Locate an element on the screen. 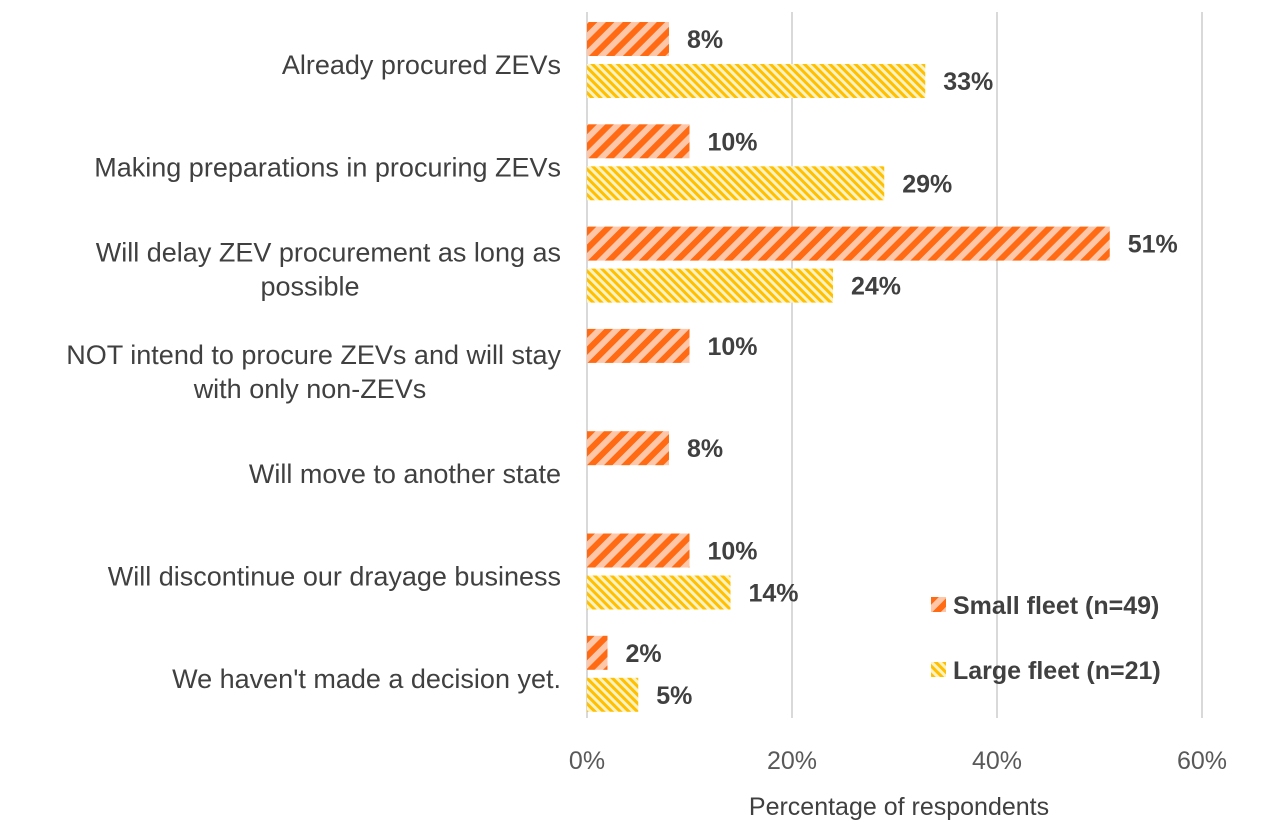 This screenshot has width=1270, height=832. x-axis-title: Percentage of respondents is located at coordinates (899, 807).